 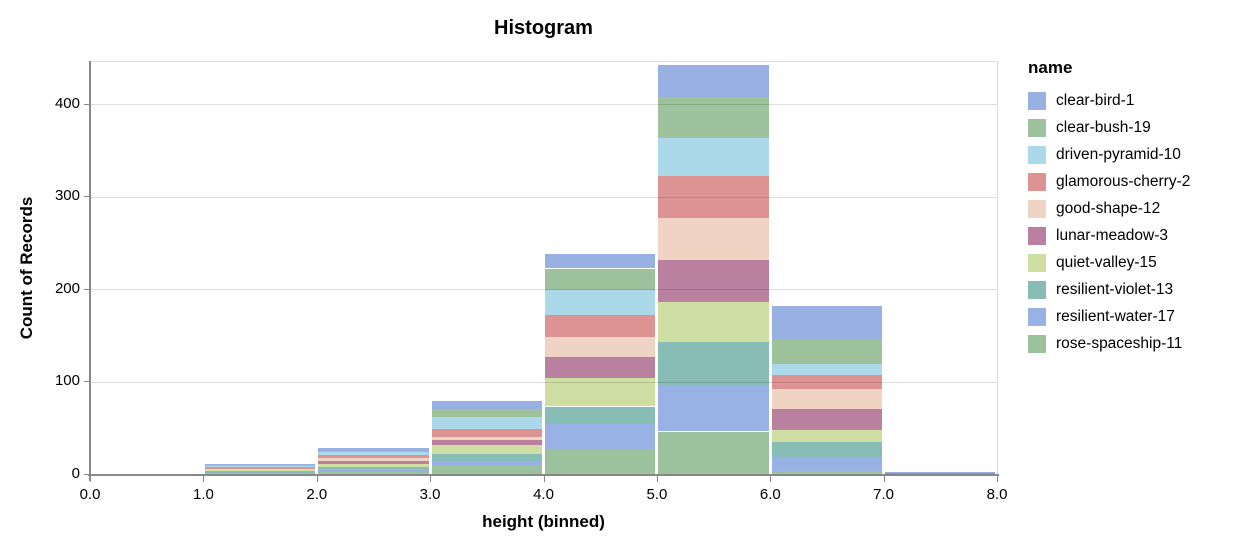 What do you see at coordinates (90, 271) in the screenshot?
I see `y-axis-line` at bounding box center [90, 271].